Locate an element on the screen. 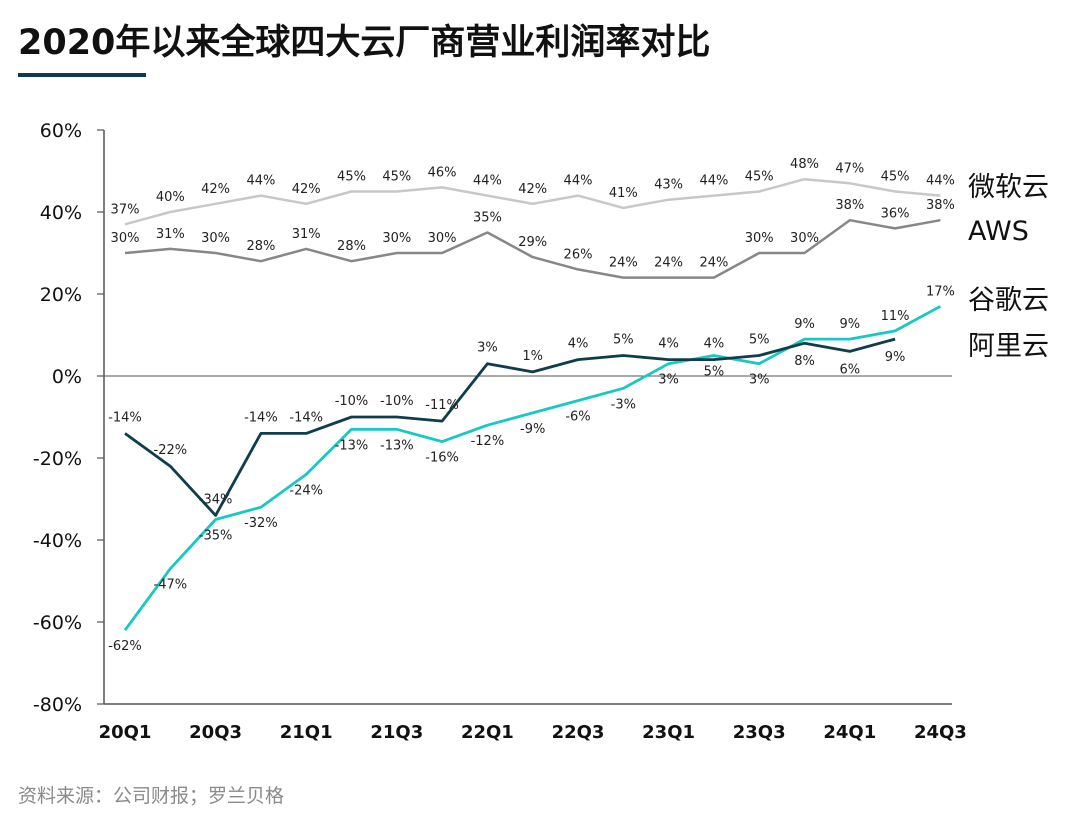 The height and width of the screenshot is (822, 1080). data-label-google: -6% is located at coordinates (577, 417).